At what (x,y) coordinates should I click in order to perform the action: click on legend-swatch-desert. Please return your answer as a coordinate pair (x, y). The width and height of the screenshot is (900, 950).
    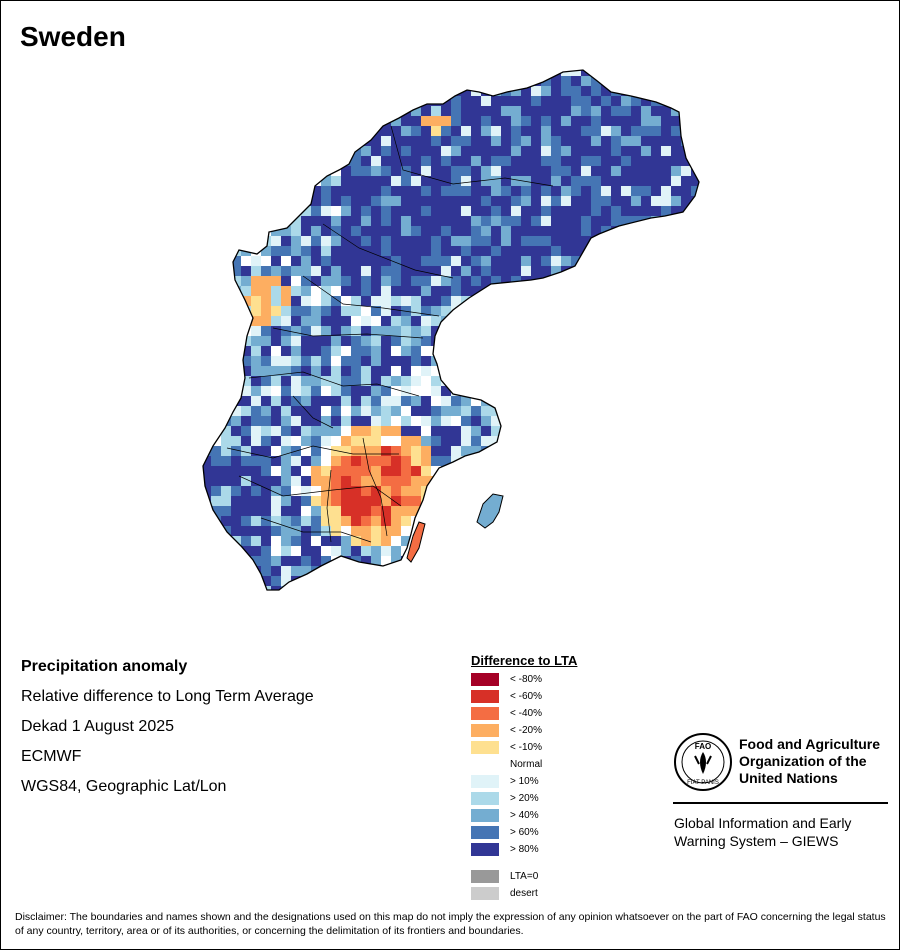
    Looking at the image, I should click on (485, 893).